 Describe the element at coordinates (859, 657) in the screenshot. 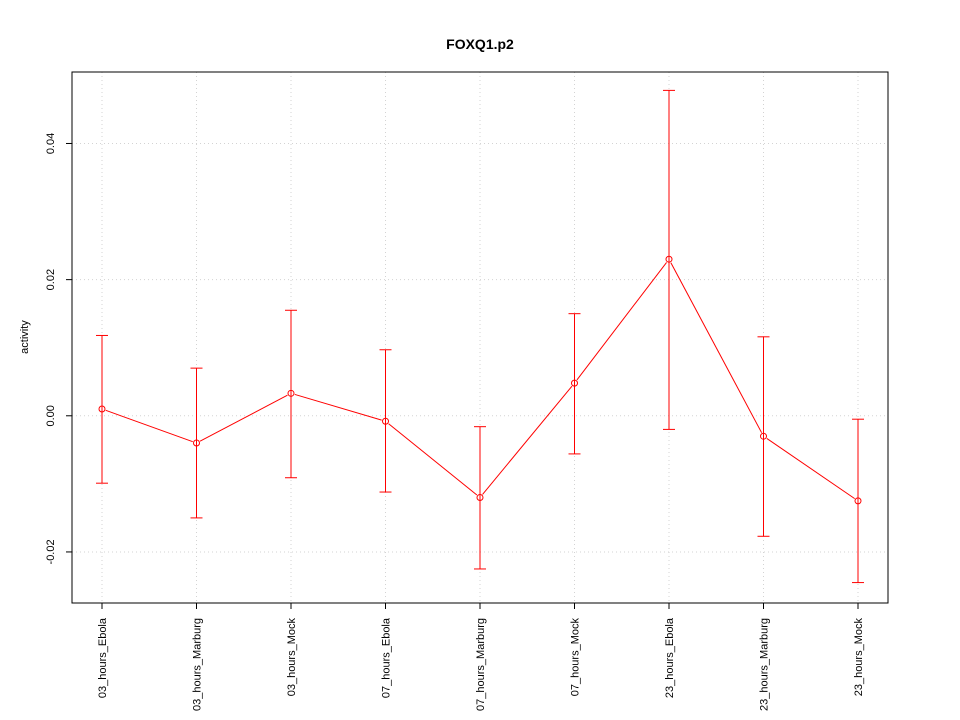

I see `x-tick-label: 23_hours_Mock` at that location.